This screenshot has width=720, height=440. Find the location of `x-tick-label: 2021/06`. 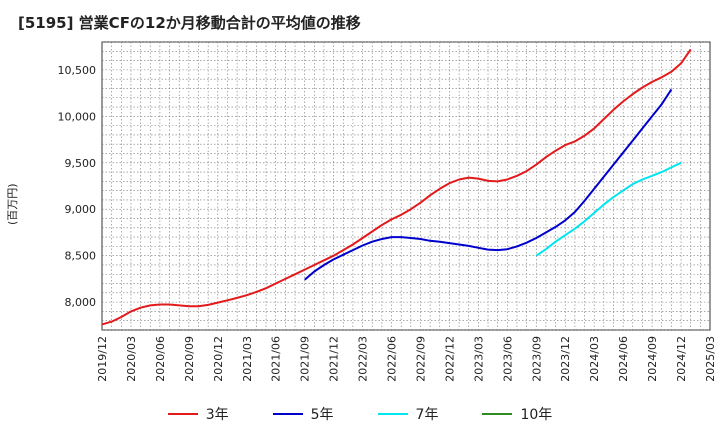

x-tick-label: 2021/06 is located at coordinates (276, 359).